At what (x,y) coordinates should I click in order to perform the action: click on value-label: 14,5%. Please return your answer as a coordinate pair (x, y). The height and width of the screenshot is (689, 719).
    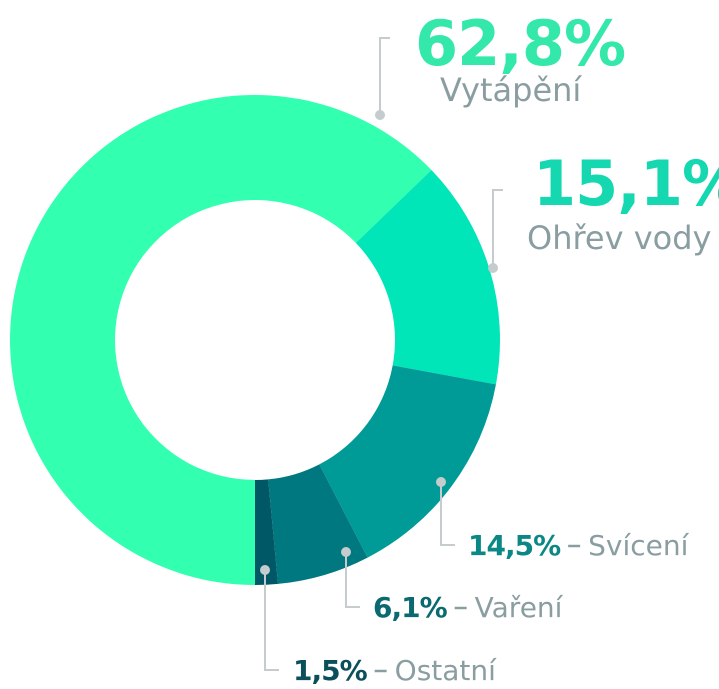
    Looking at the image, I should click on (514, 545).